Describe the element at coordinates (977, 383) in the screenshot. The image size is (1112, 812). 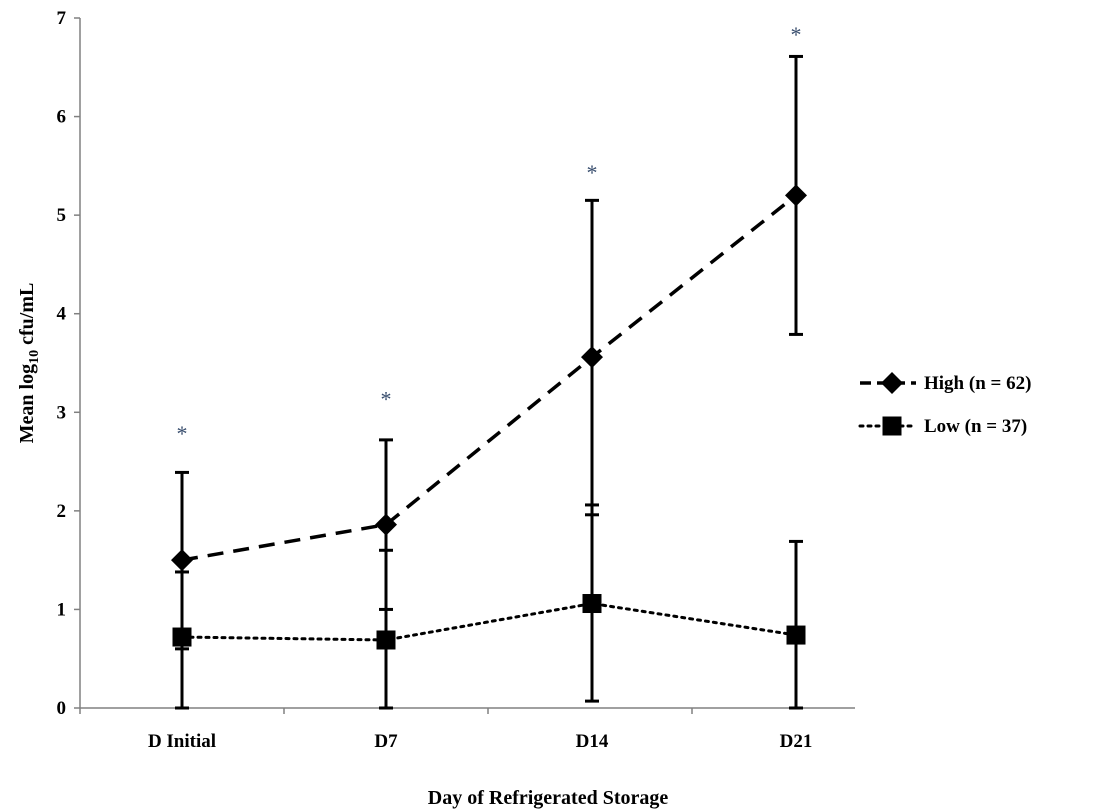
I see `legend-label: High (n = 62)` at that location.